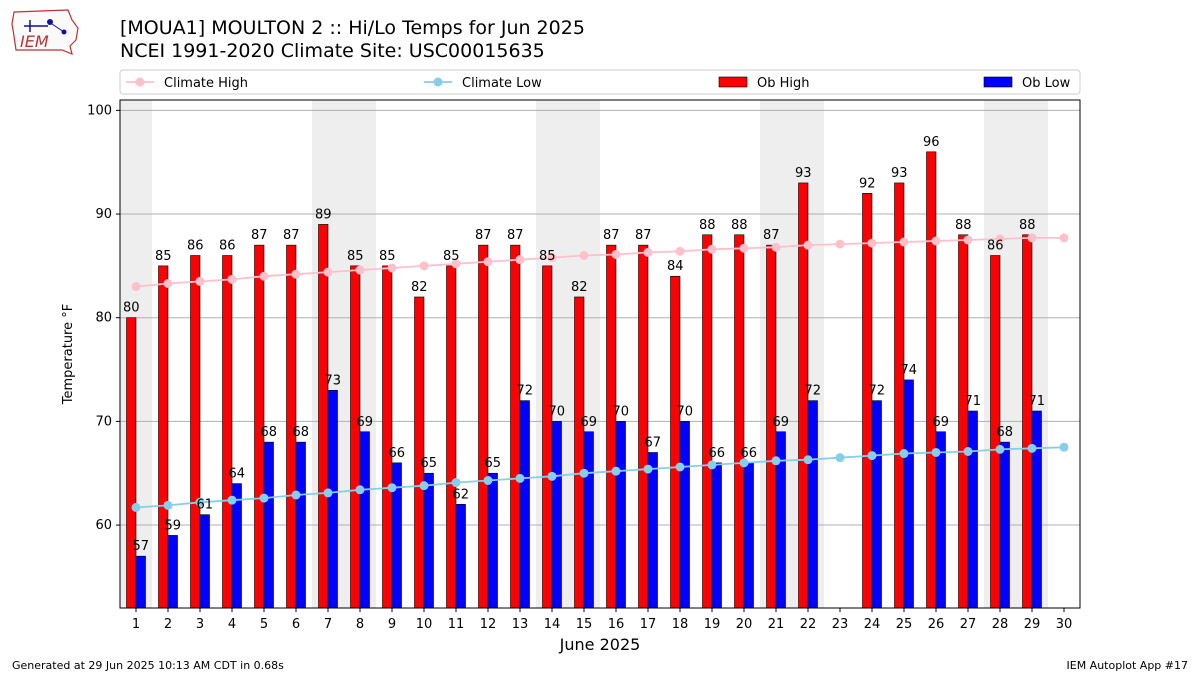 The height and width of the screenshot is (675, 1200). What do you see at coordinates (264, 624) in the screenshot?
I see `x-tick-label: 5` at bounding box center [264, 624].